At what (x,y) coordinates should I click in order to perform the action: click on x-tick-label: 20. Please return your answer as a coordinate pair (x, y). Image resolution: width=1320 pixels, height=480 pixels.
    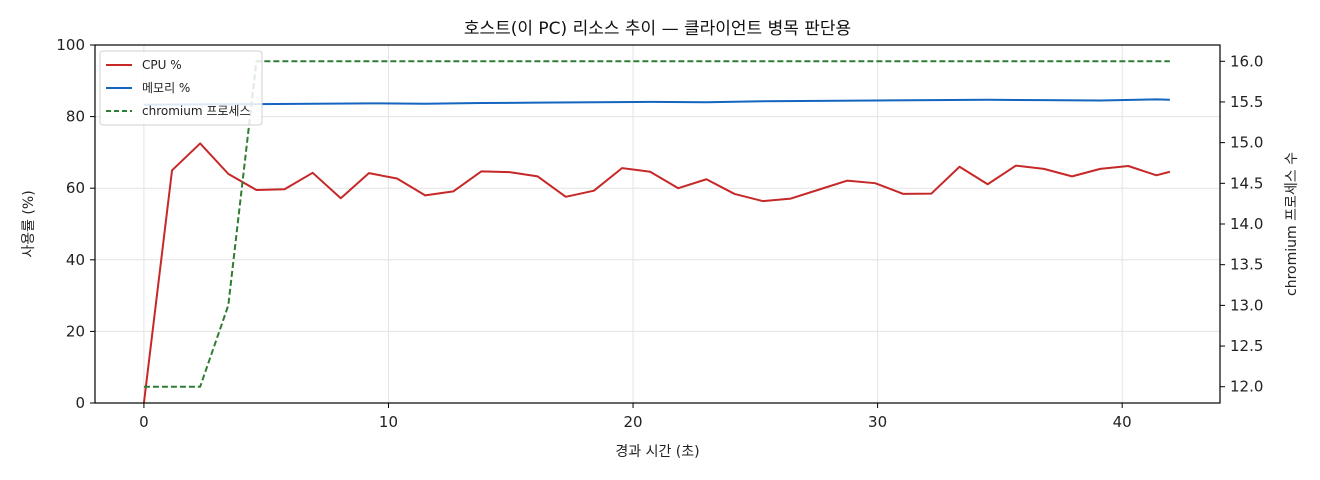
    Looking at the image, I should click on (632, 422).